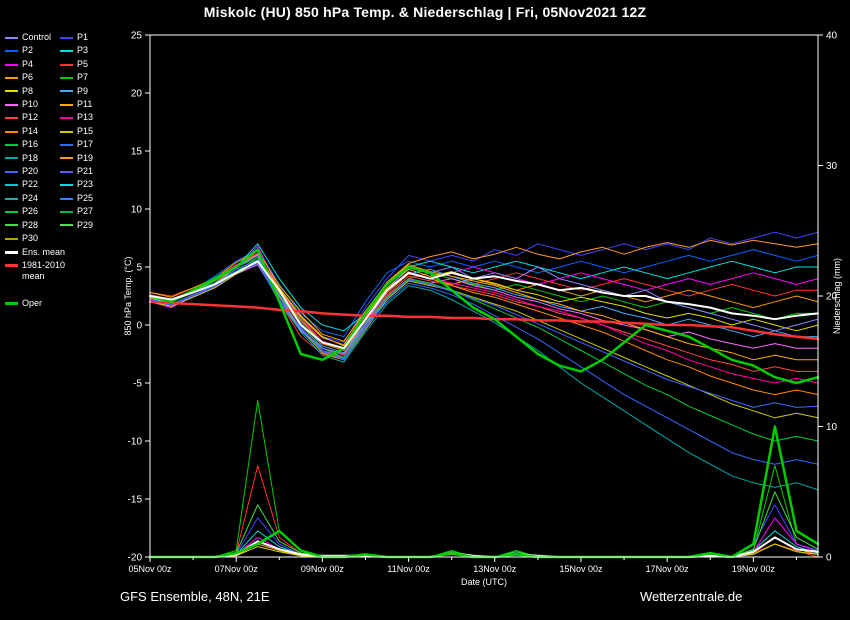 This screenshot has width=850, height=620. What do you see at coordinates (76, 225) in the screenshot?
I see `legend-item-p29: P29` at bounding box center [76, 225].